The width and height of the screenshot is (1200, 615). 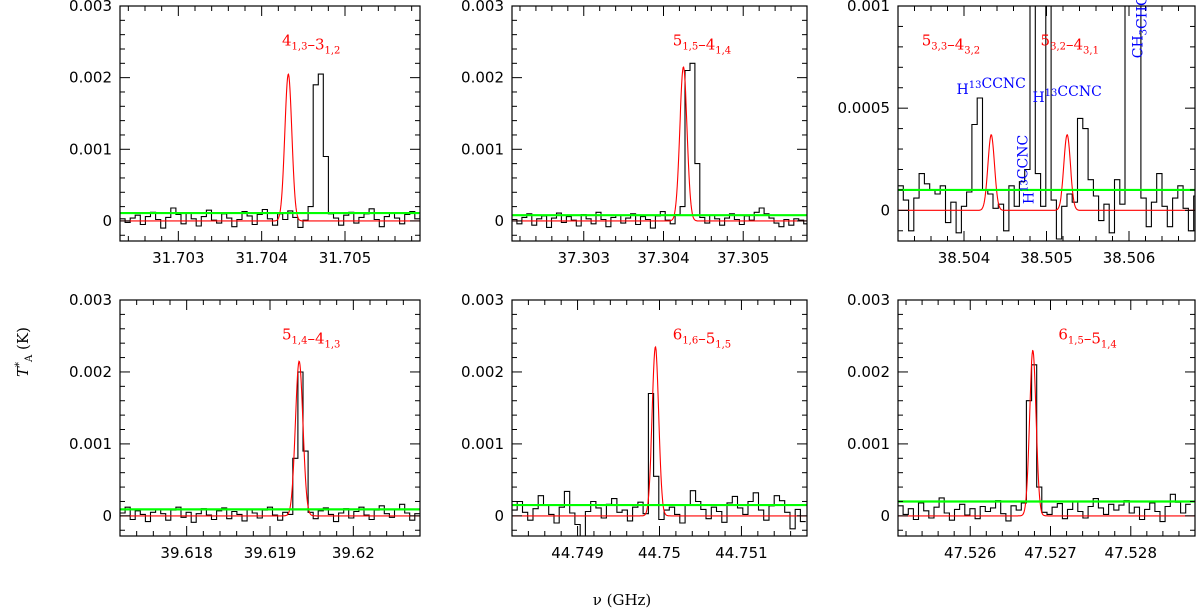 What do you see at coordinates (741, 553) in the screenshot?
I see `x-tick-label: 44.751` at bounding box center [741, 553].